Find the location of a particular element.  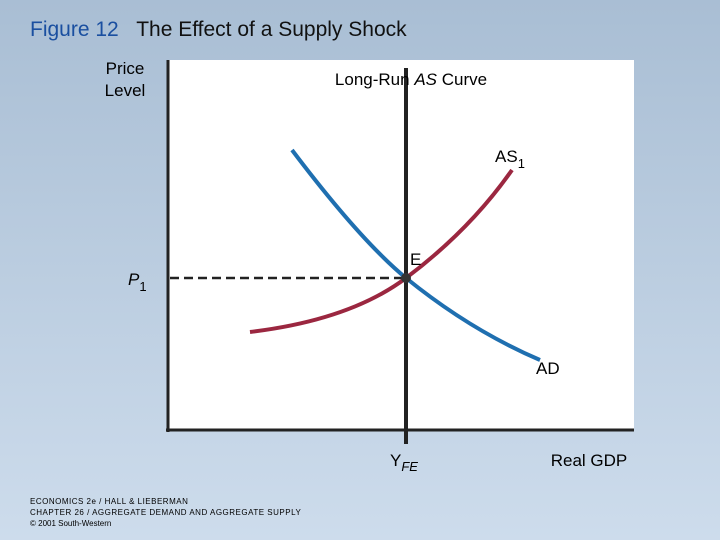

footer-line: ECONOMICS 2e / HALL & LIEBERMAN is located at coordinates (109, 501).